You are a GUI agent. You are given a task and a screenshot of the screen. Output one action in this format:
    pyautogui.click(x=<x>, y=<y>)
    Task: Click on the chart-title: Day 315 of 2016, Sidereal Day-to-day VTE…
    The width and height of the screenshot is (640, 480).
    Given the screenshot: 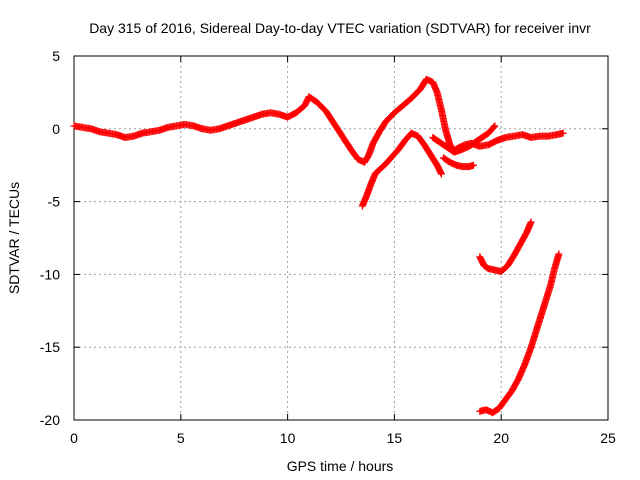 What is the action you would take?
    pyautogui.click(x=340, y=28)
    